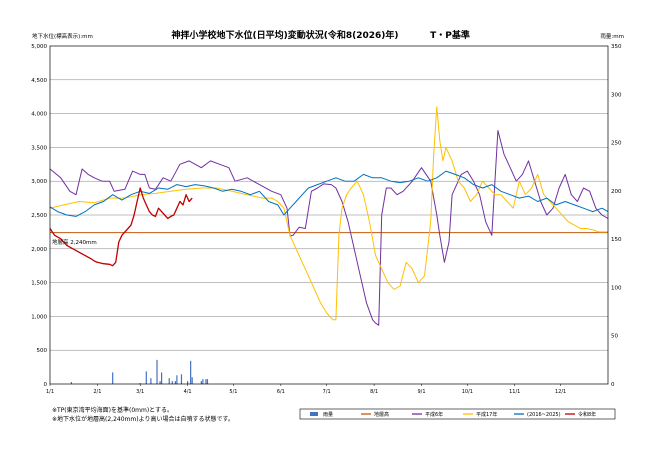 The width and height of the screenshot is (650, 459). Describe the element at coordinates (39, 317) in the screenshot. I see `y-tick-label: 1,000` at that location.